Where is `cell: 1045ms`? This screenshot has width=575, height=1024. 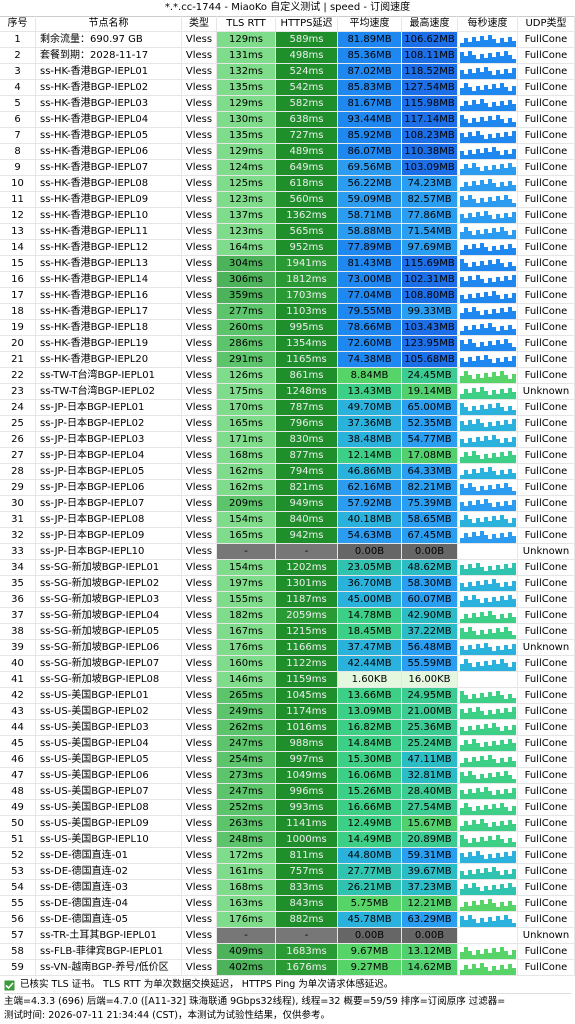 cell: 1045ms is located at coordinates (307, 696).